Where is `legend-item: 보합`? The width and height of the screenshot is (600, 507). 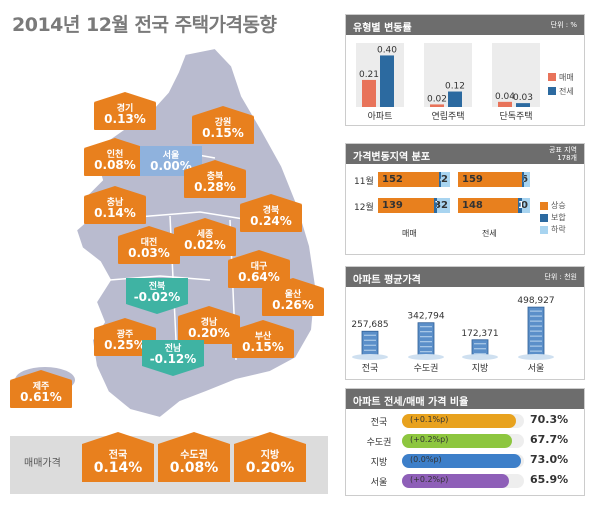
legend-item: 보합 is located at coordinates (553, 217).